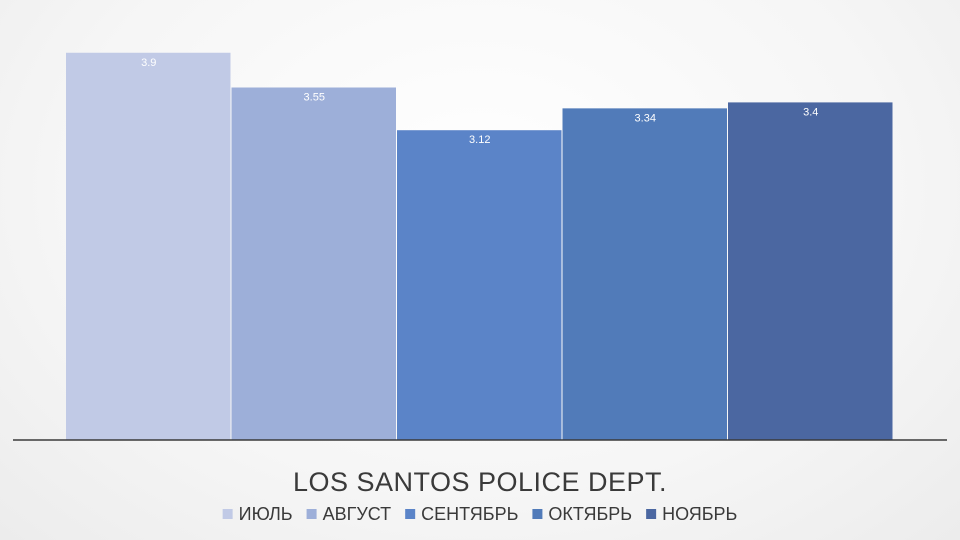 The image size is (960, 540). Describe the element at coordinates (590, 514) in the screenshot. I see `legend-label-4: ОКТЯБРЬ` at that location.